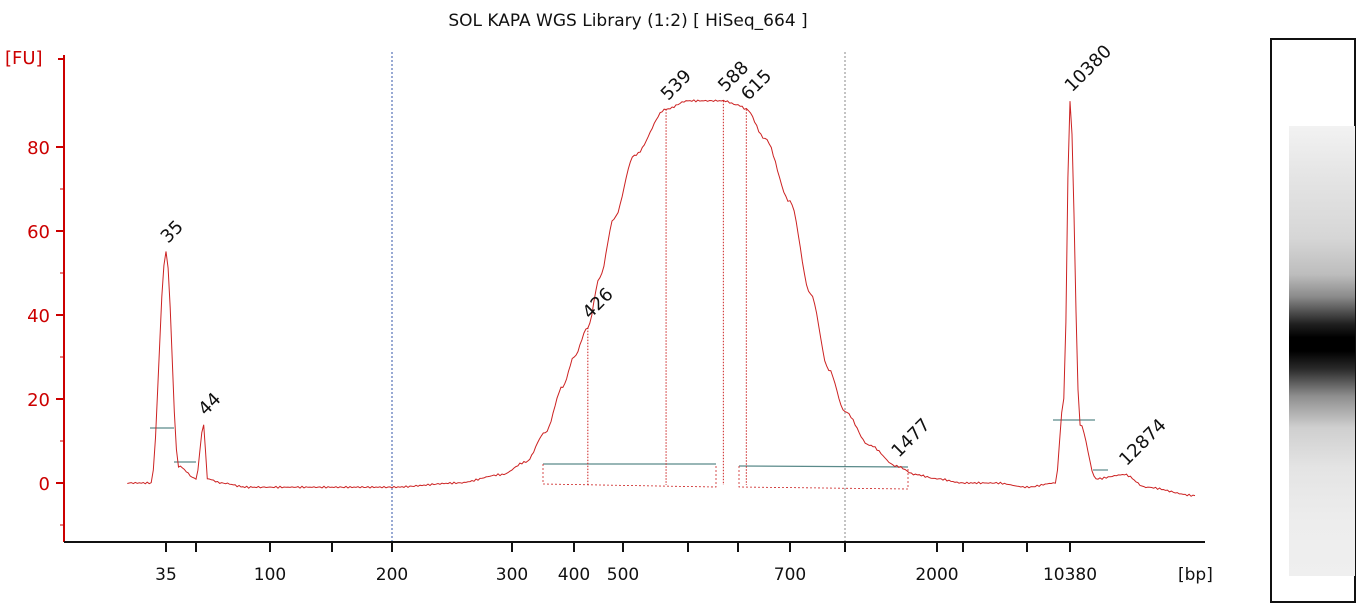  Describe the element at coordinates (623, 575) in the screenshot. I see `x-tick-label-500: 500` at that location.